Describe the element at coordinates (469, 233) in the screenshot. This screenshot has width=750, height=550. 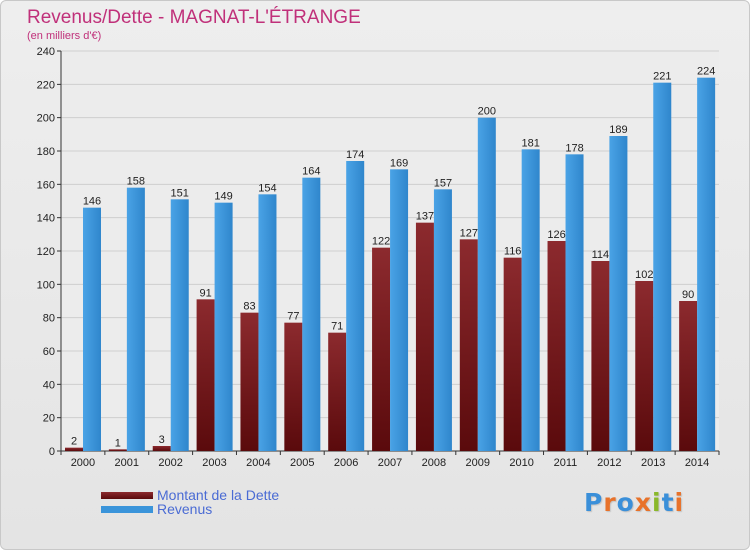
I see `data-label-debt: 127` at that location.